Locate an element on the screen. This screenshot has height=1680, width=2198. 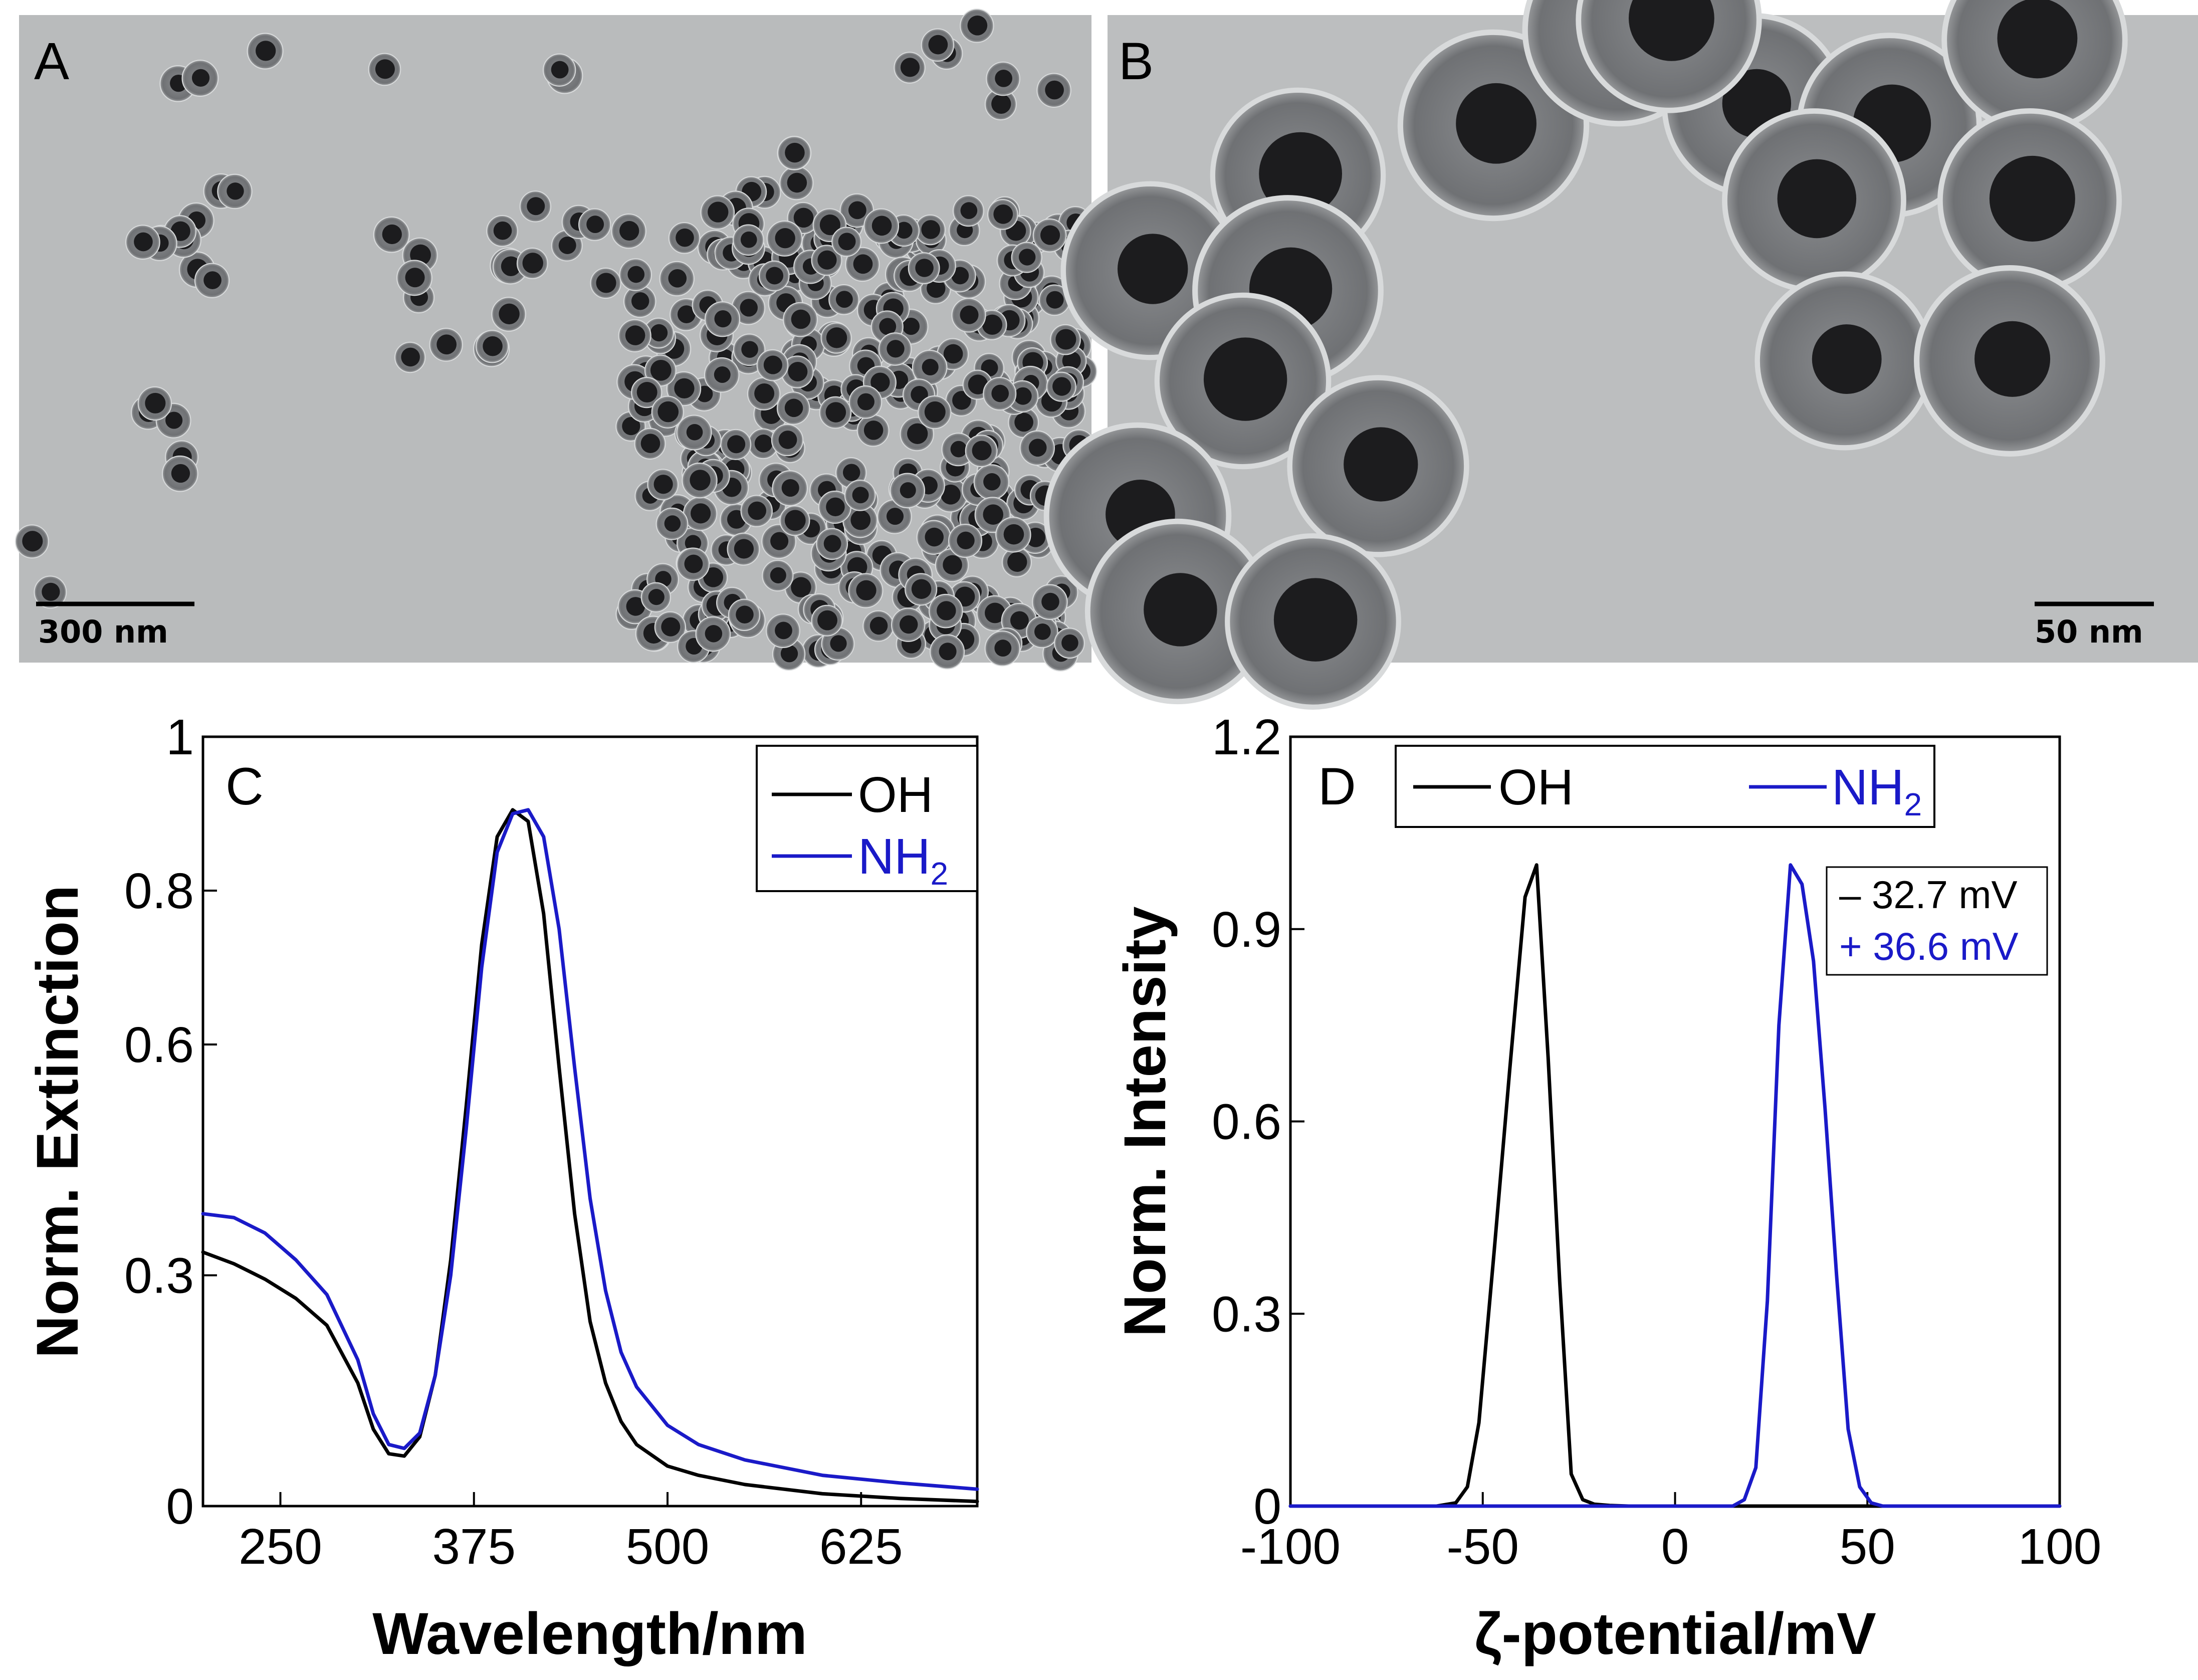
x-tick-label-d: 50 is located at coordinates (1868, 1547).